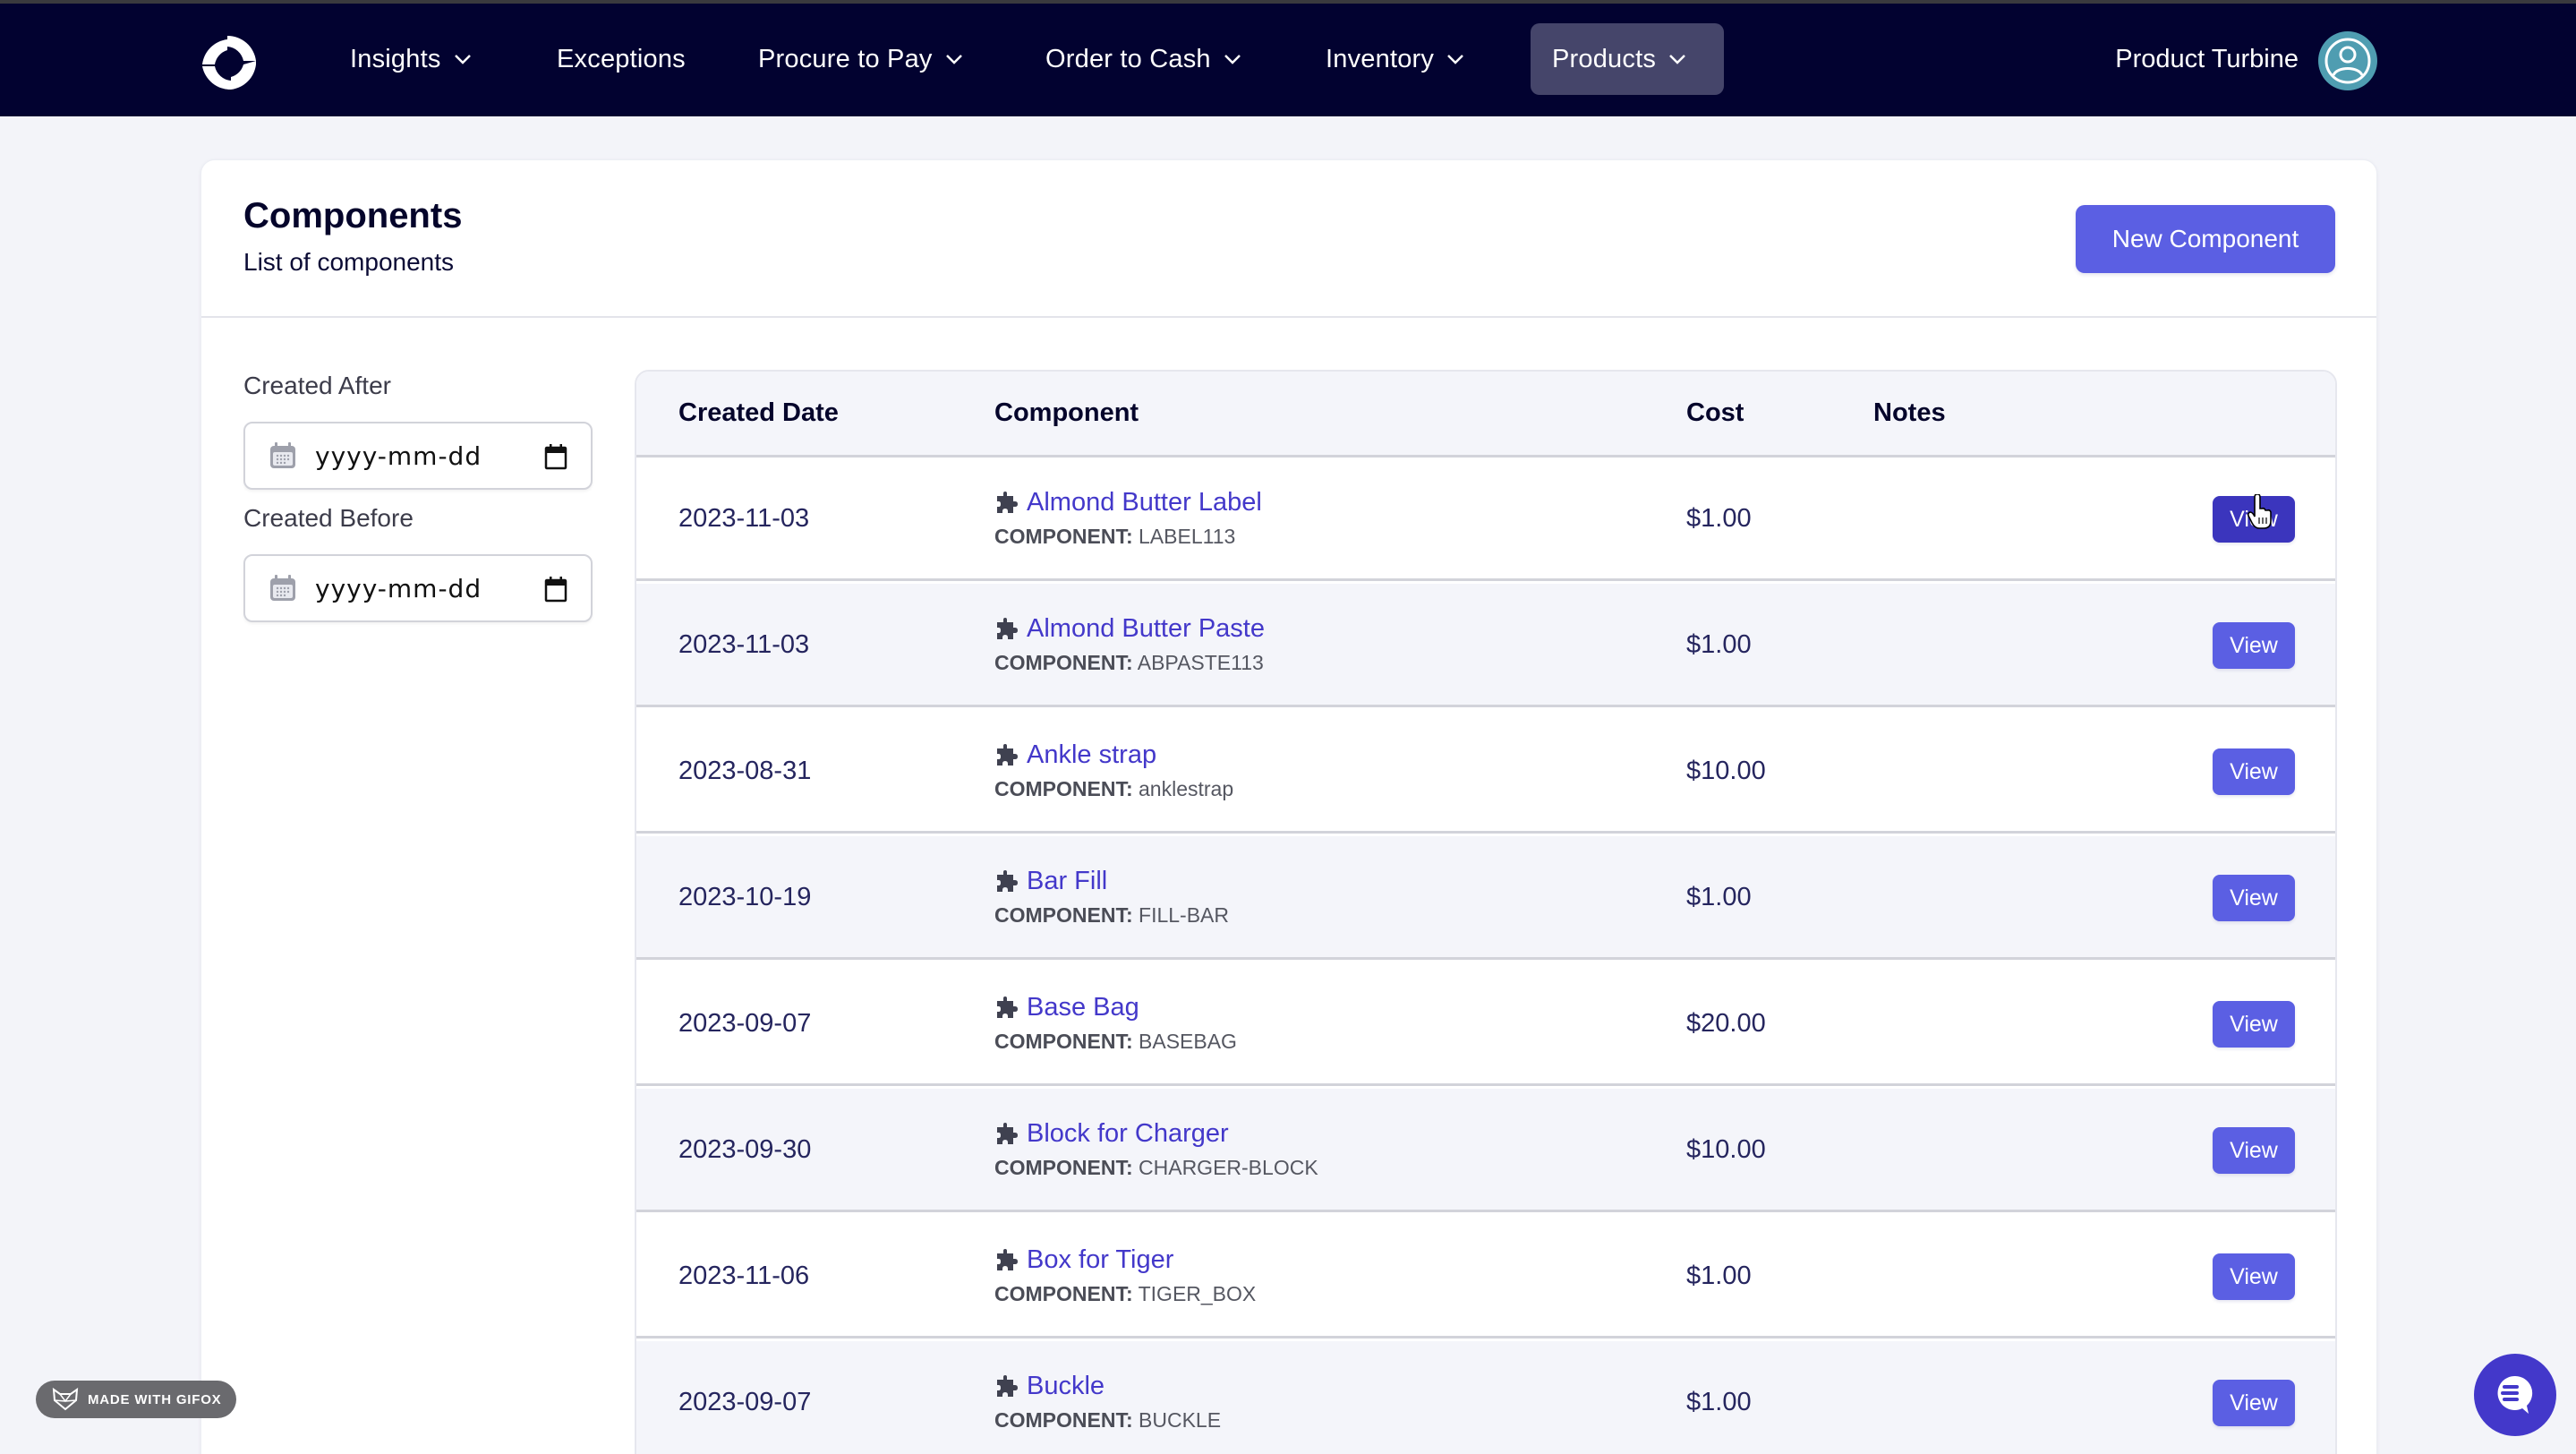  Describe the element at coordinates (1125, 1275) in the screenshot. I see `component-cell: Box for Tiger COMPONENT: TIGER_BOX` at that location.